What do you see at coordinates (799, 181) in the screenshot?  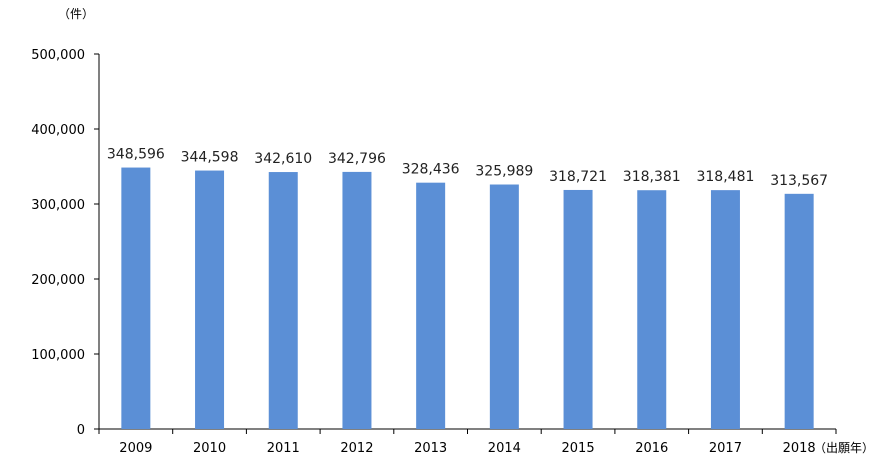 I see `data-label: 313,567` at bounding box center [799, 181].